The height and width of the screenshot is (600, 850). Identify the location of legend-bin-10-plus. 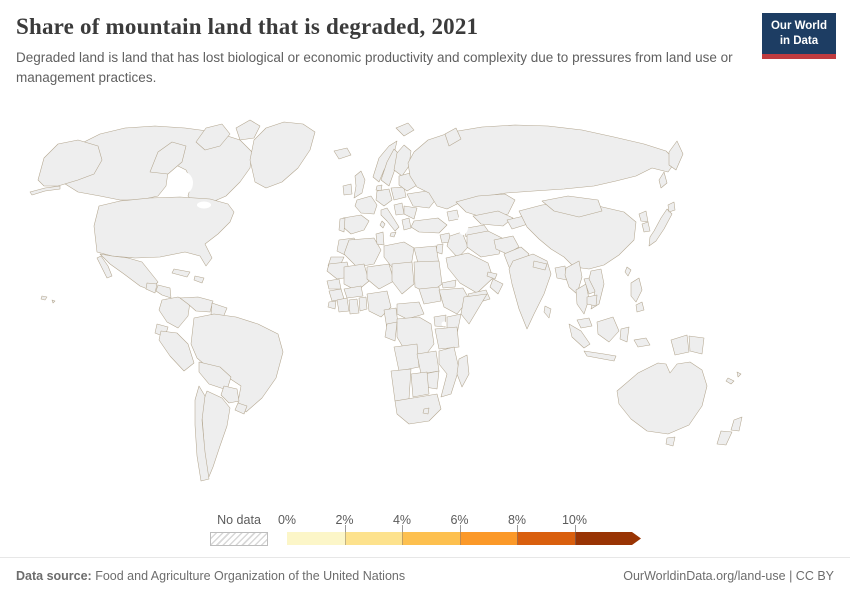
(608, 538).